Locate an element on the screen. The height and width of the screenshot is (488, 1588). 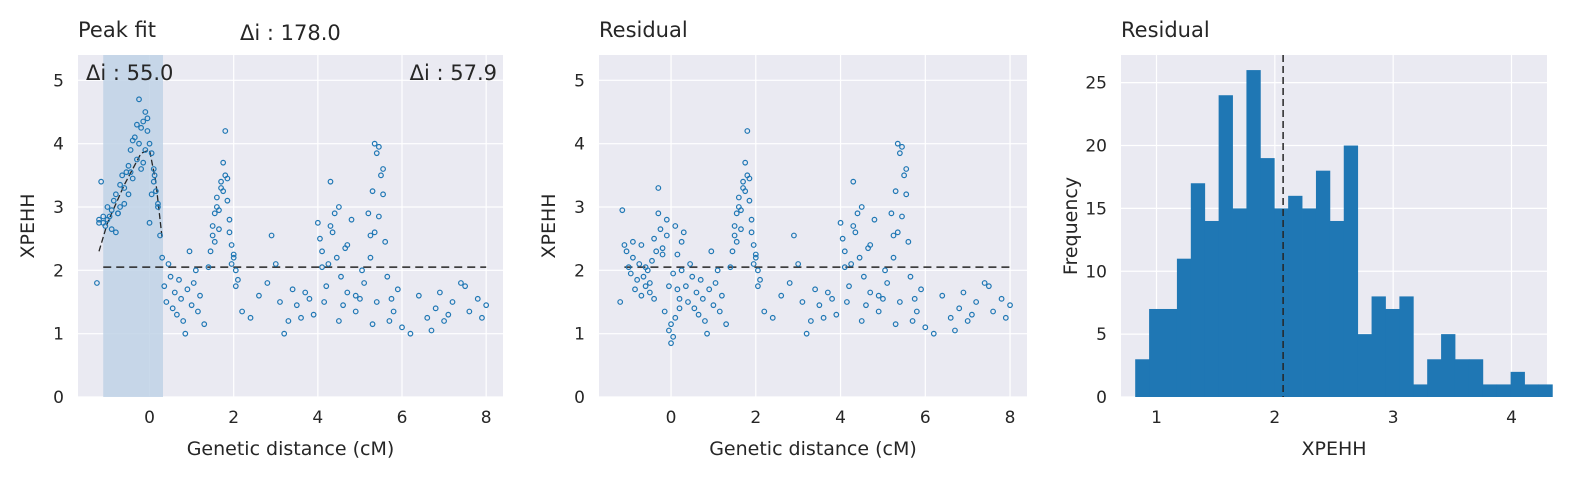
x-tick-label: 4 is located at coordinates (317, 418).